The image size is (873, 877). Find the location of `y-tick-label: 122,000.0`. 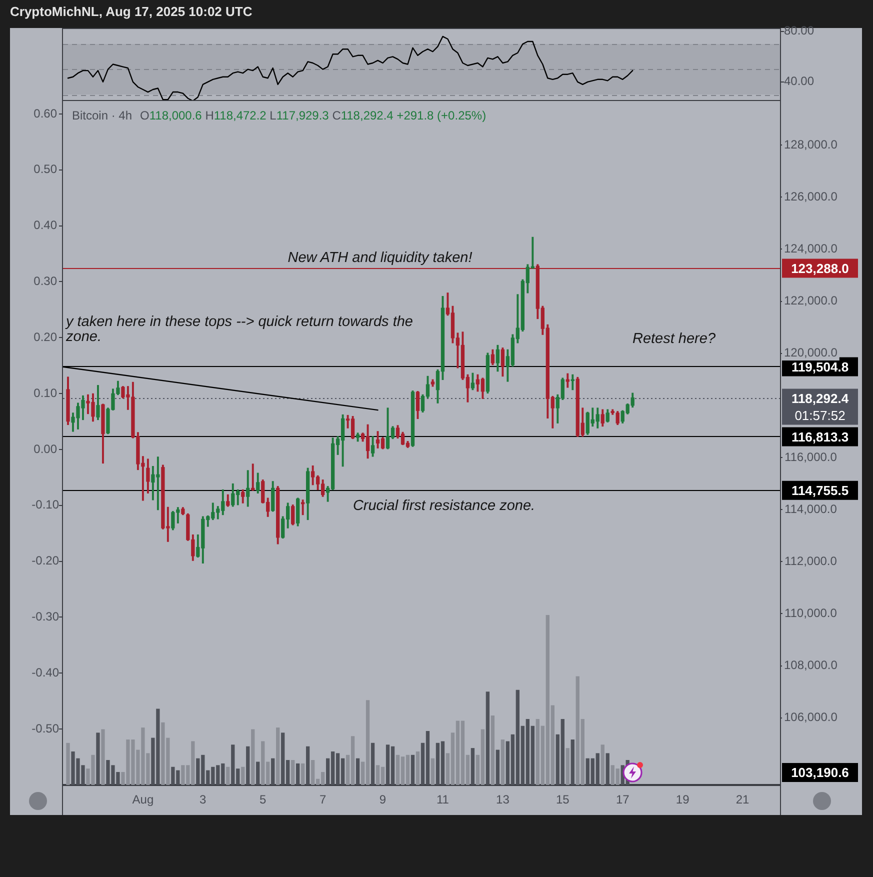

y-tick-label: 122,000.0 is located at coordinates (811, 301).